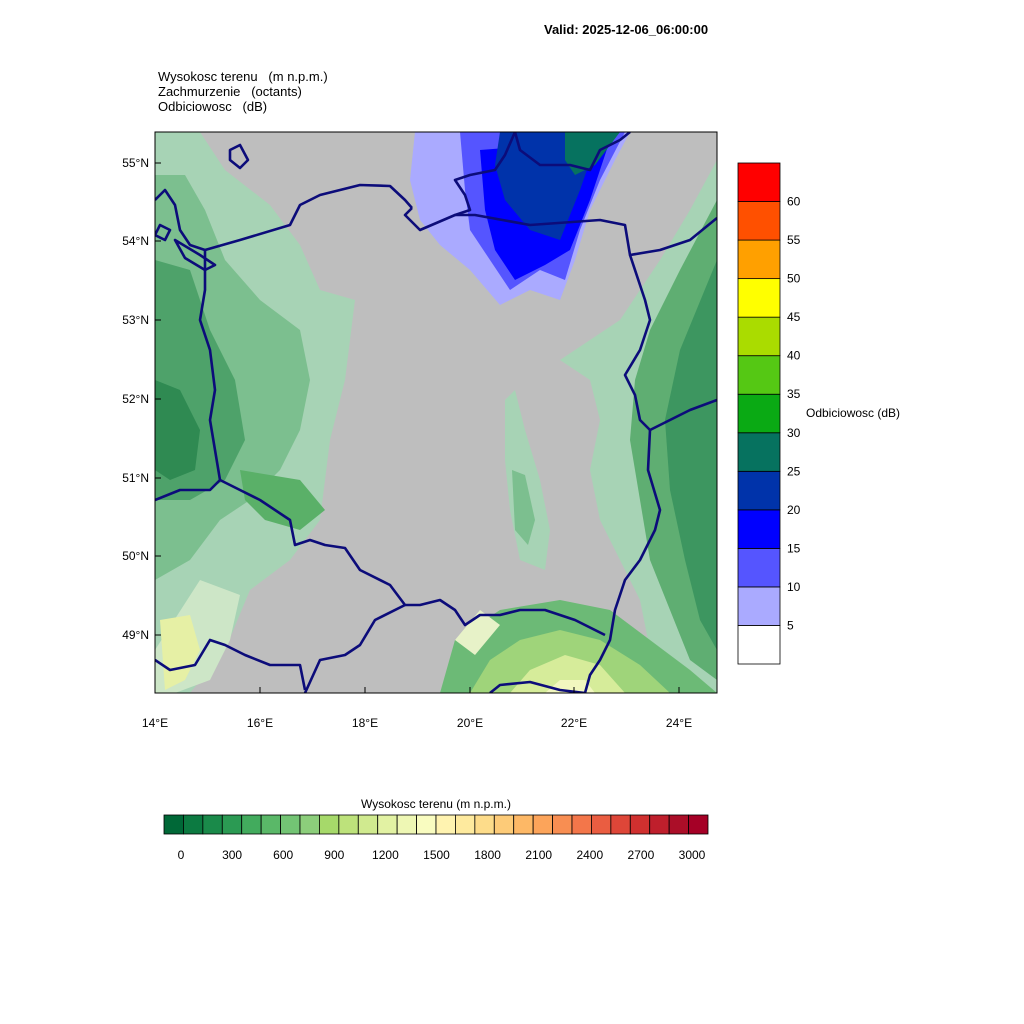 Image resolution: width=1024 pixels, height=1024 pixels. I want to click on reflectivity-legend-label: 15, so click(794, 548).